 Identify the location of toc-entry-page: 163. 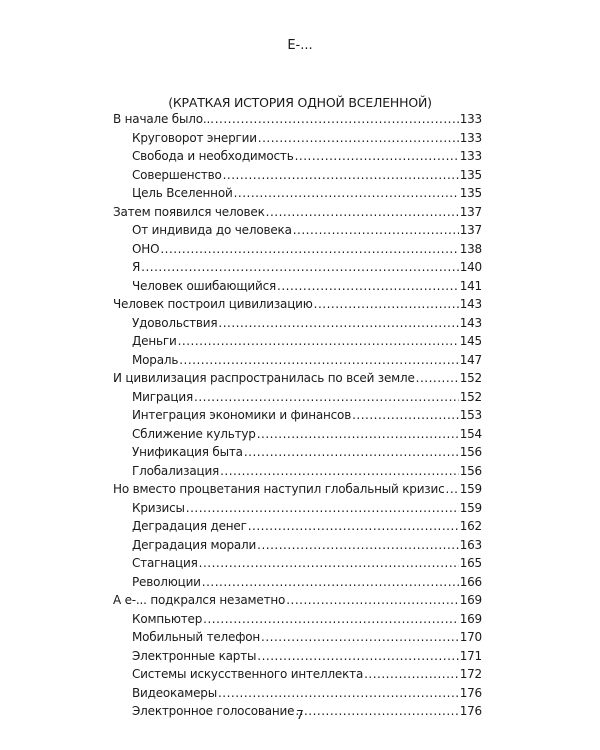
(471, 544).